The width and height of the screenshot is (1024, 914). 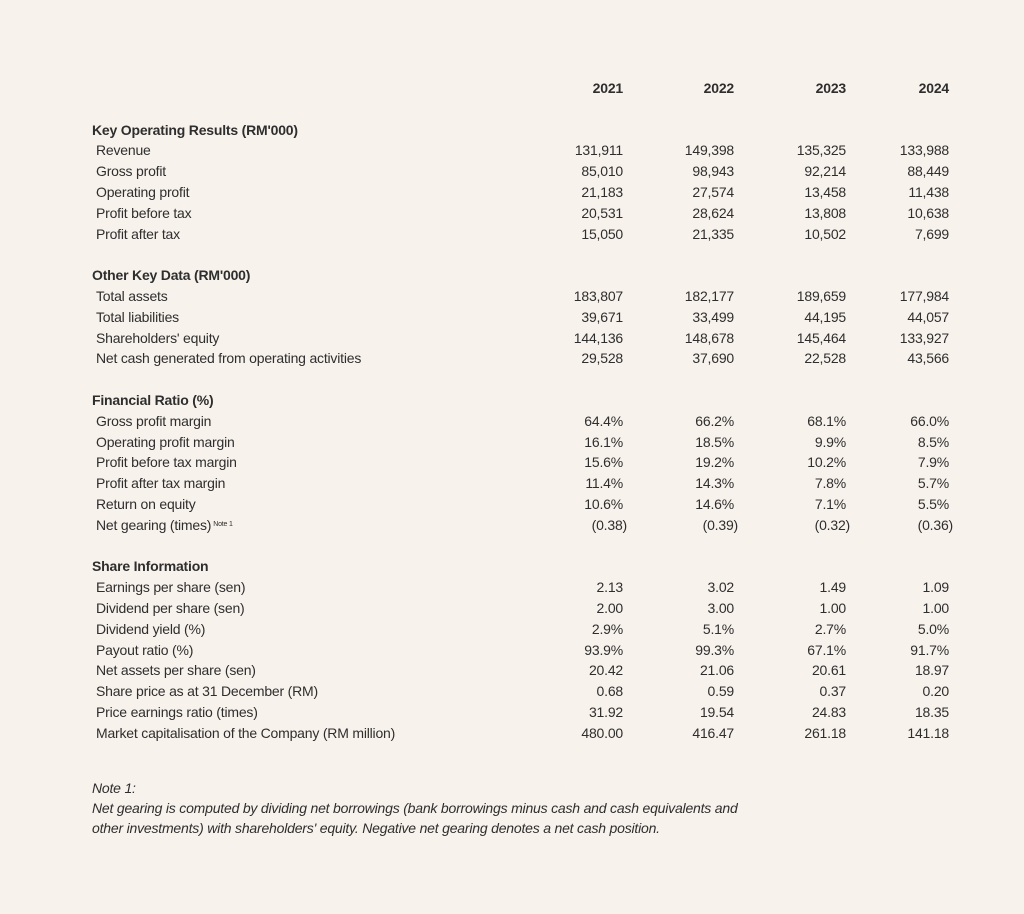 I want to click on value-text: 144,136, so click(x=598, y=337).